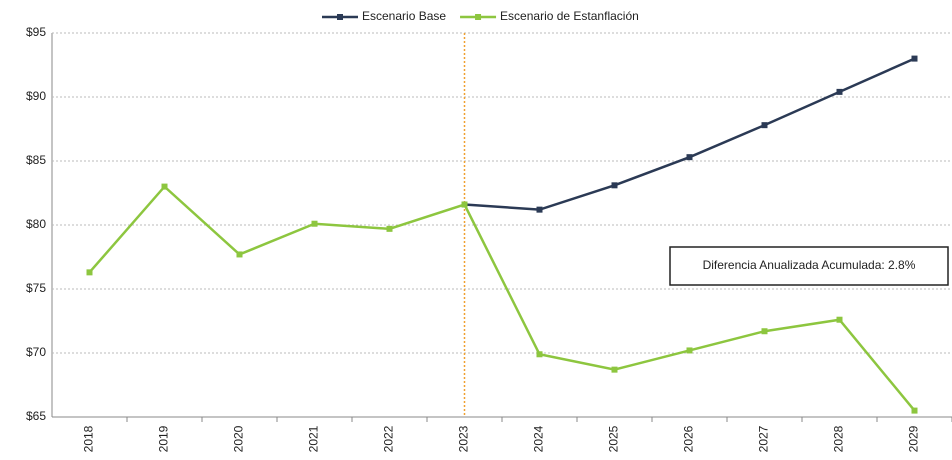 This screenshot has height=460, width=952. What do you see at coordinates (36, 96) in the screenshot?
I see `y-tick-label: $90` at bounding box center [36, 96].